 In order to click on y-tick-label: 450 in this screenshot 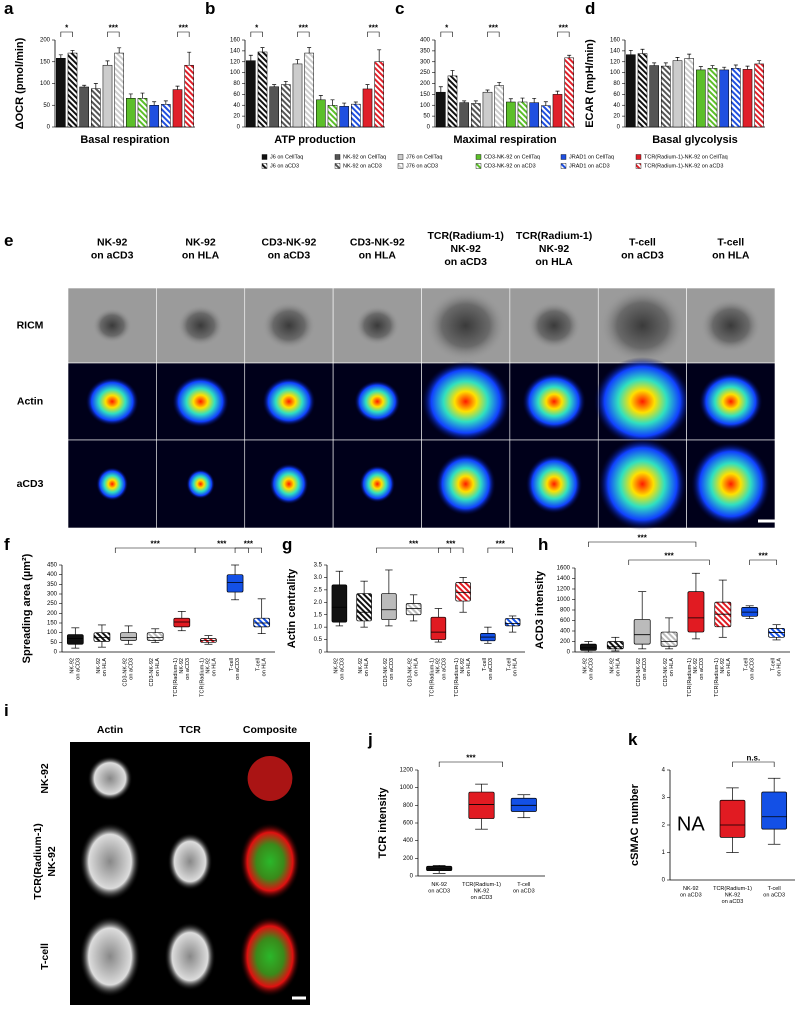, I will do `click(52, 566)`.